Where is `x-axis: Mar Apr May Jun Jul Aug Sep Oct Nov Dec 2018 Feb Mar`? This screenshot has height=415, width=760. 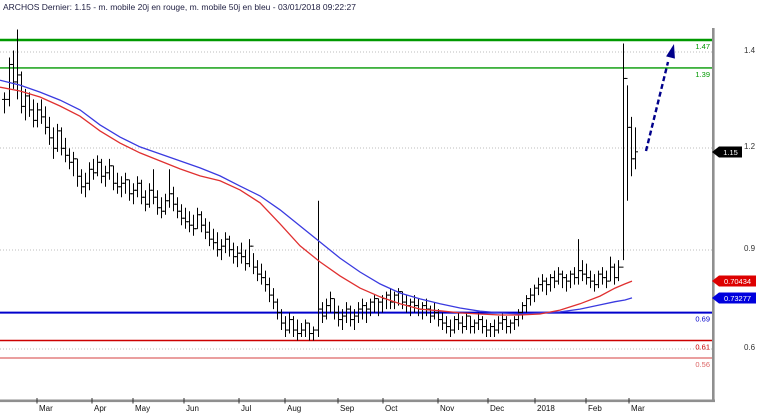
x-axis: Mar Apr May Jun Jul Aug Sep Oct Nov Dec 2018 Feb Mar is located at coordinates (340, 405).